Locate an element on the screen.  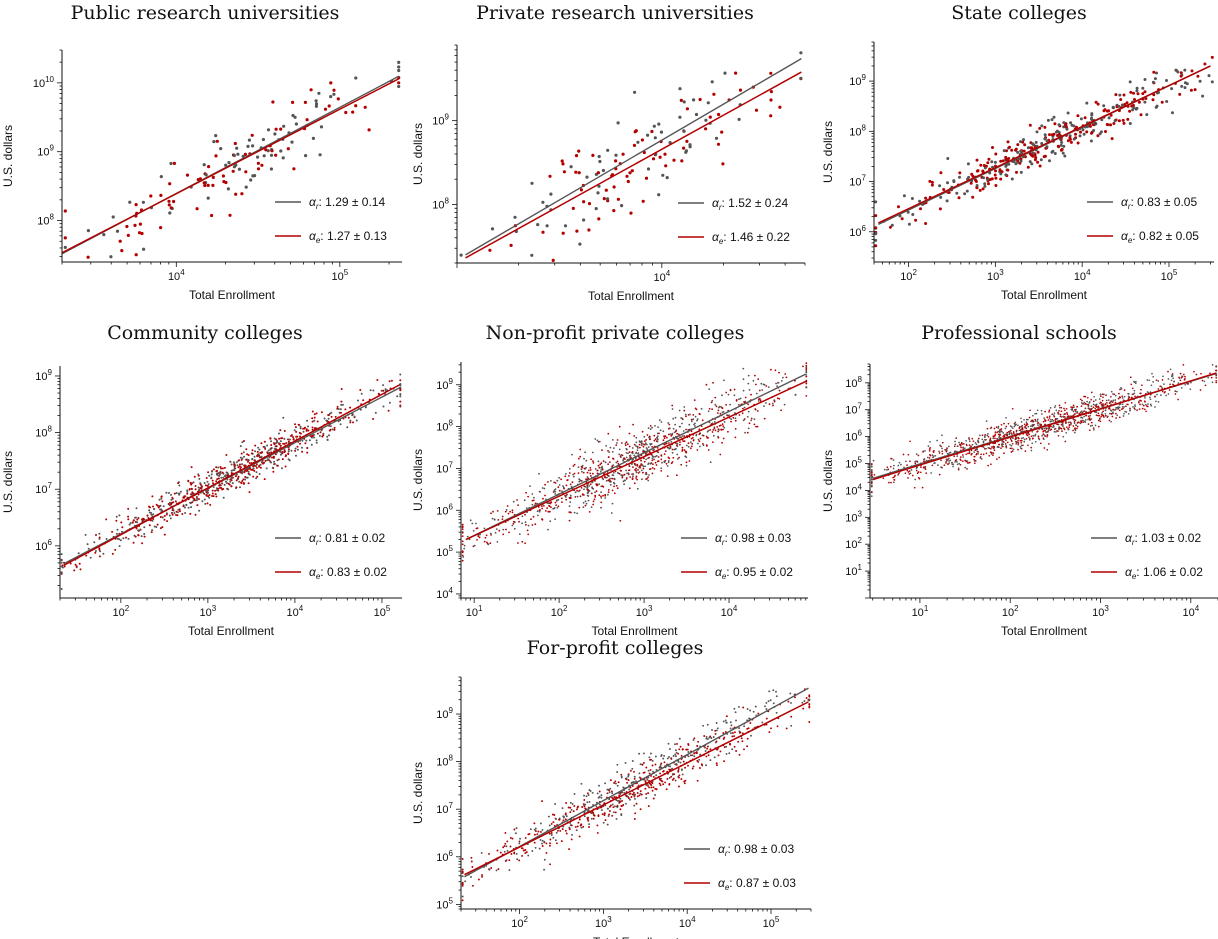
y-tick-label: 10⁹ is located at coordinates (43, 375).